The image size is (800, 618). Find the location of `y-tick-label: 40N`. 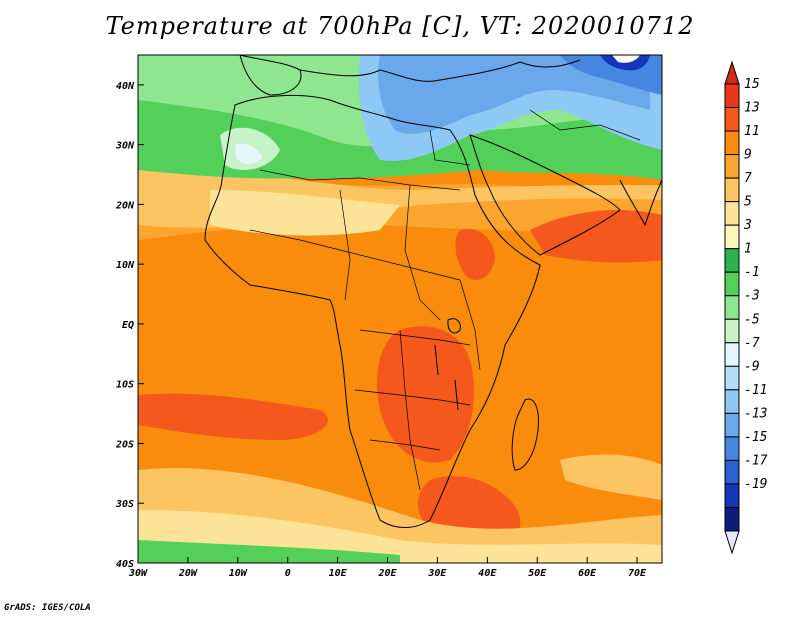

y-tick-label: 40N is located at coordinates (125, 86).